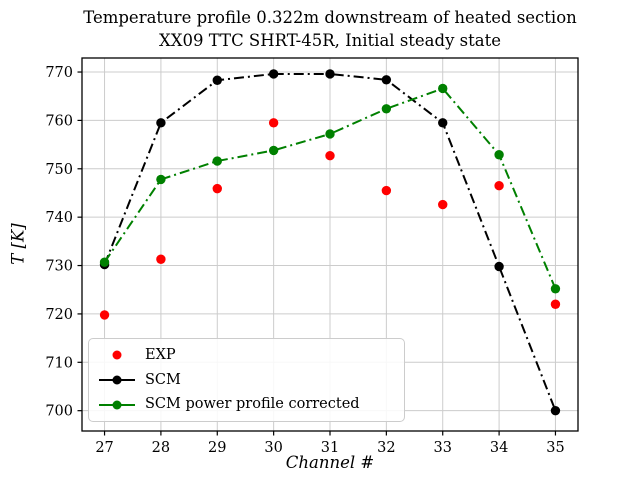 The width and height of the screenshot is (640, 480). I want to click on legend-row-scm-corrected: SCM power profile corrected, so click(246, 405).